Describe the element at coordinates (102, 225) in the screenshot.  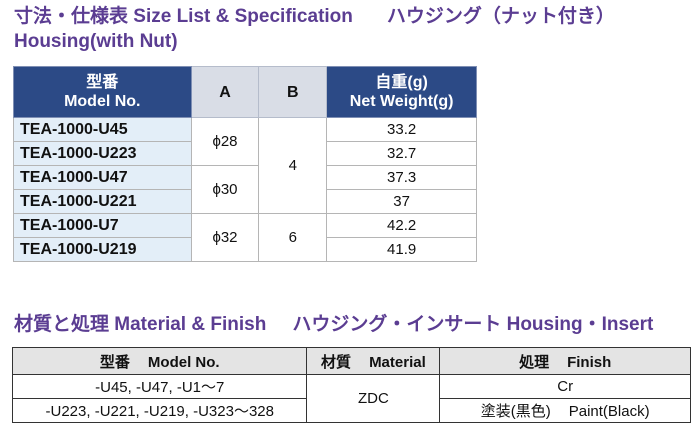
I see `model-cell: TEA-1000-U7` at that location.